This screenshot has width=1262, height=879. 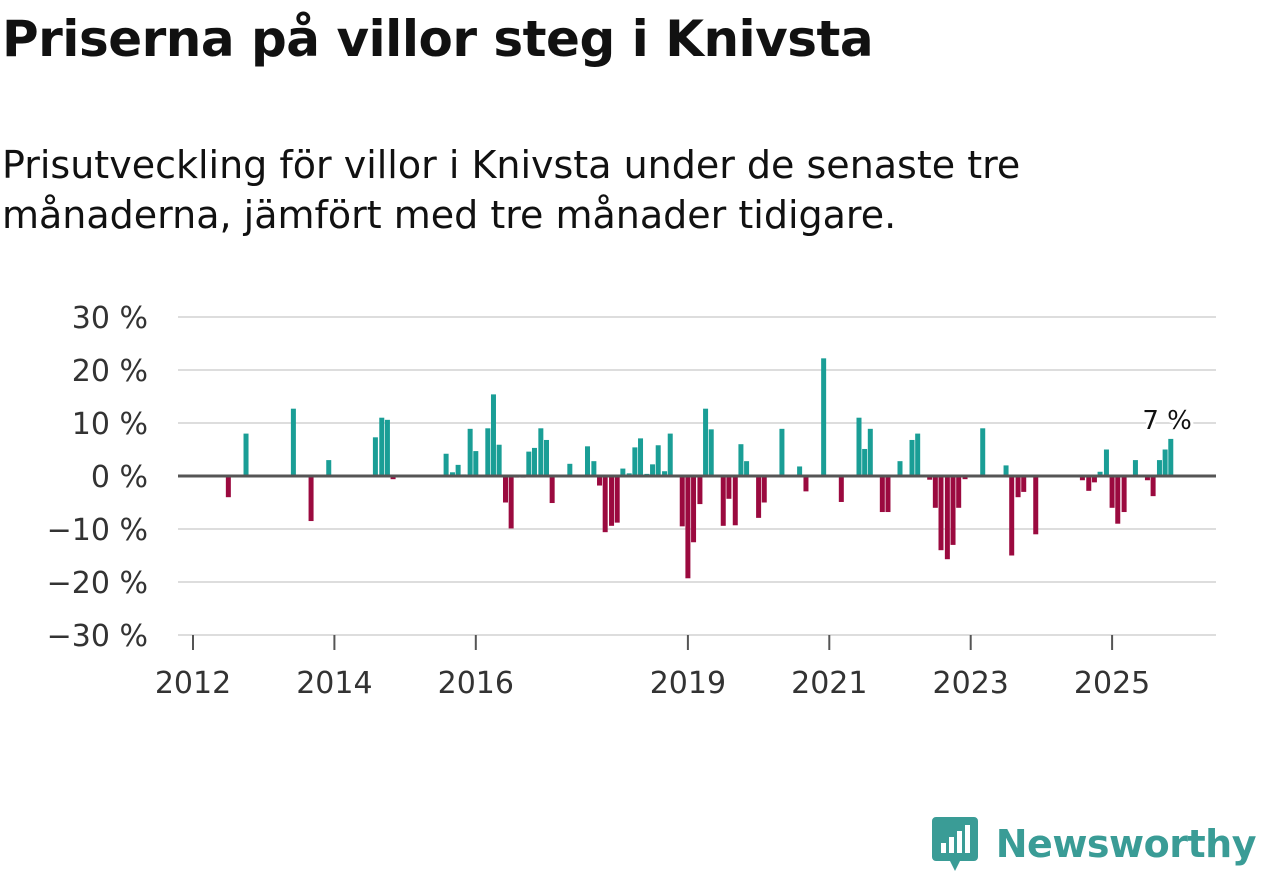 I want to click on x-axis: 2012 2014 2016 2019 2021 2023 2025, so click(x=652, y=668).